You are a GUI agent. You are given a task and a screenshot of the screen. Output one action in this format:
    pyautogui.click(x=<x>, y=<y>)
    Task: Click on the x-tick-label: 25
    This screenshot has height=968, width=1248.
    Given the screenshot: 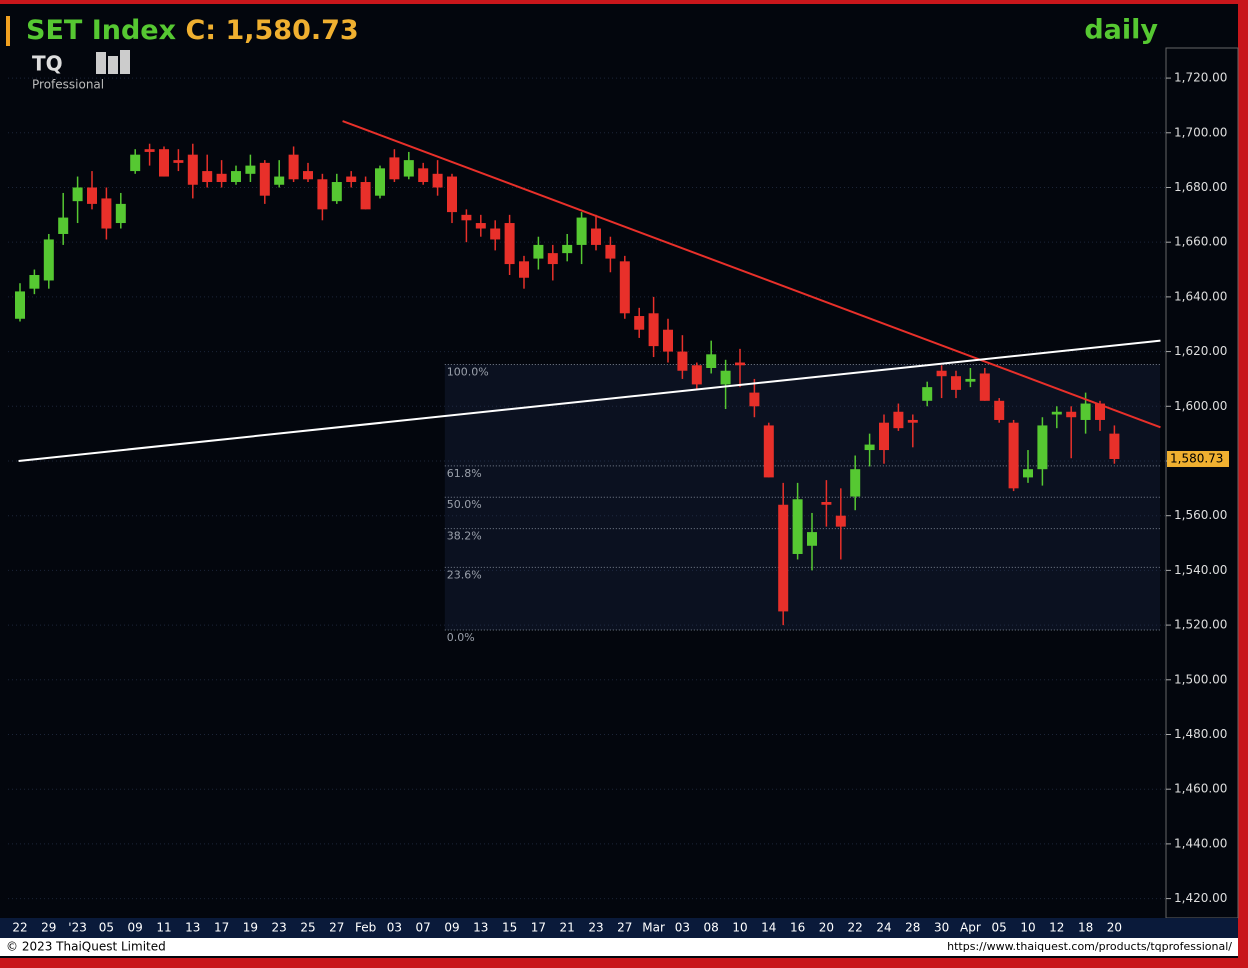 What is the action you would take?
    pyautogui.click(x=307, y=928)
    